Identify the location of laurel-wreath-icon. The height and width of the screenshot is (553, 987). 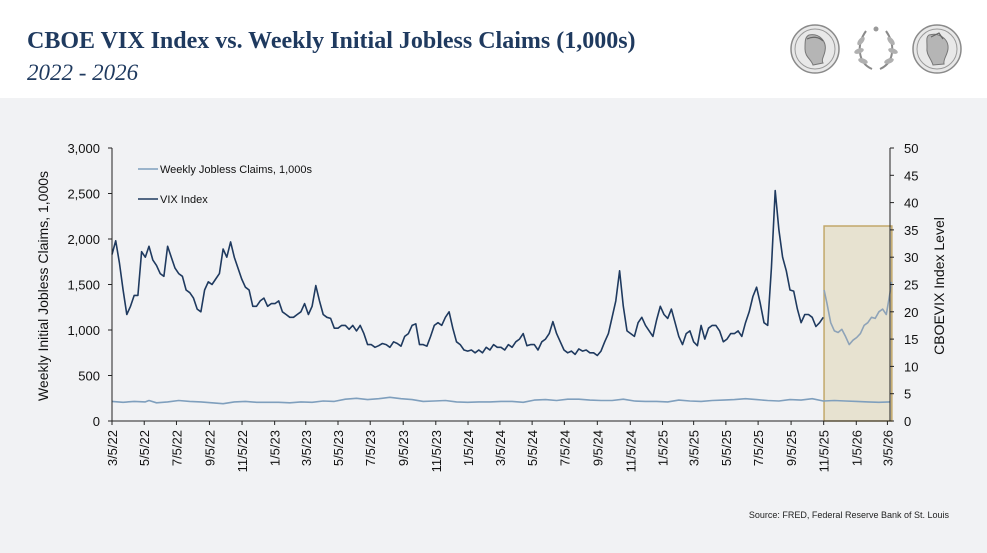
(876, 48).